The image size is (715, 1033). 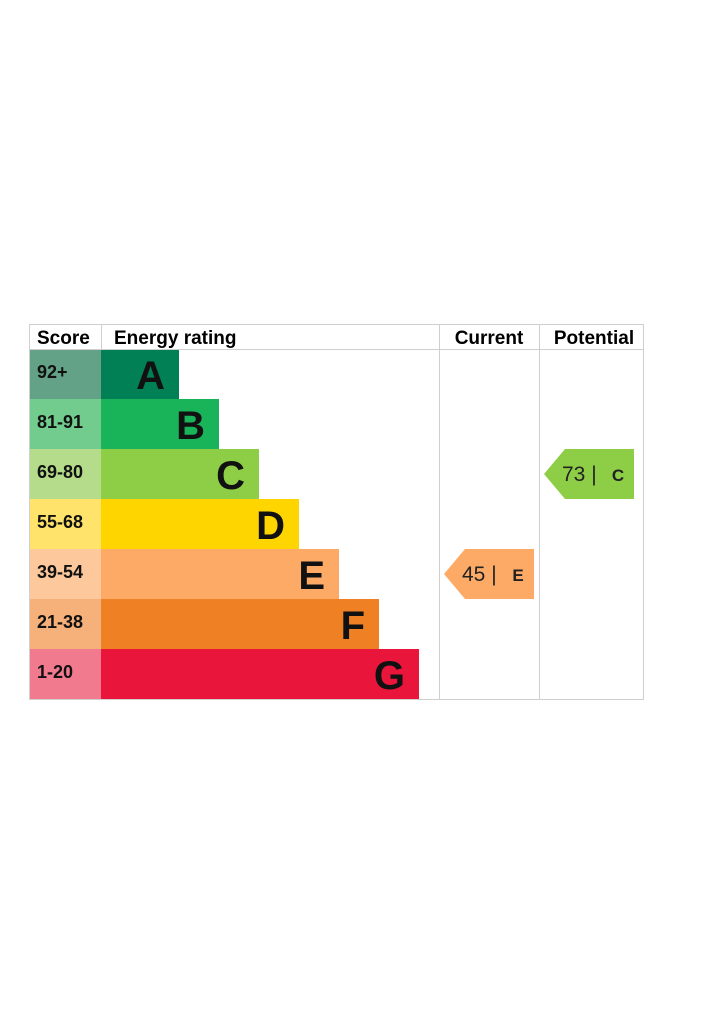 I want to click on score-cell-e, so click(x=65, y=574).